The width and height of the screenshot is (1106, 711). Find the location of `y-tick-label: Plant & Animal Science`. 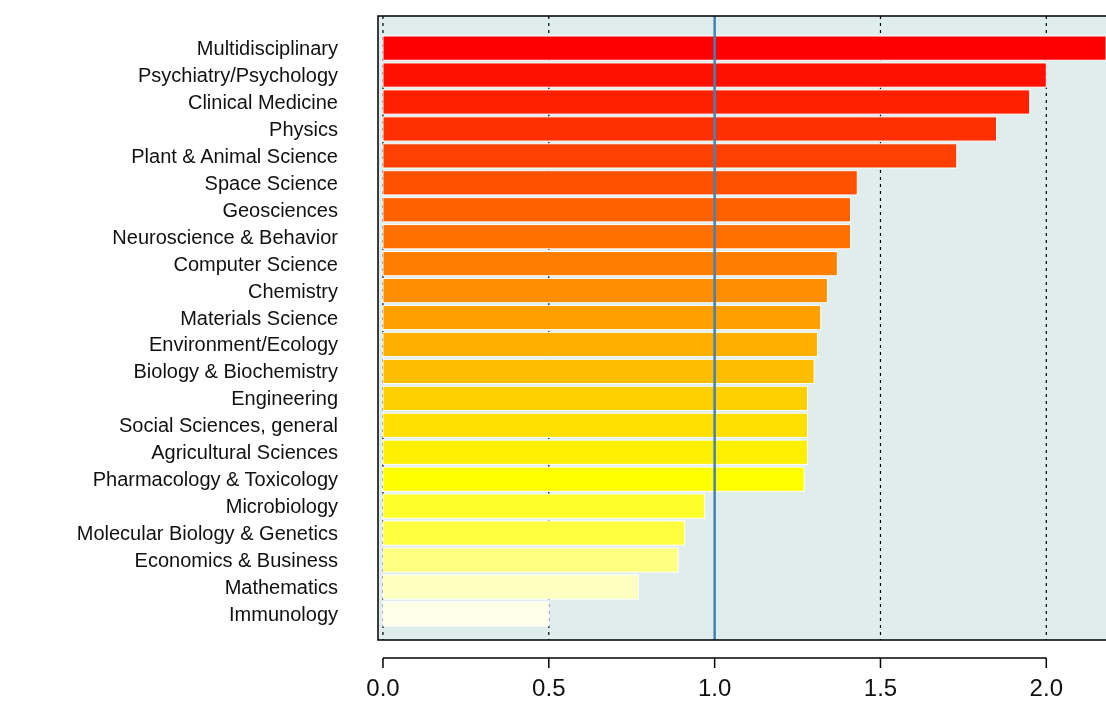

y-tick-label: Plant & Animal Science is located at coordinates (234, 155).